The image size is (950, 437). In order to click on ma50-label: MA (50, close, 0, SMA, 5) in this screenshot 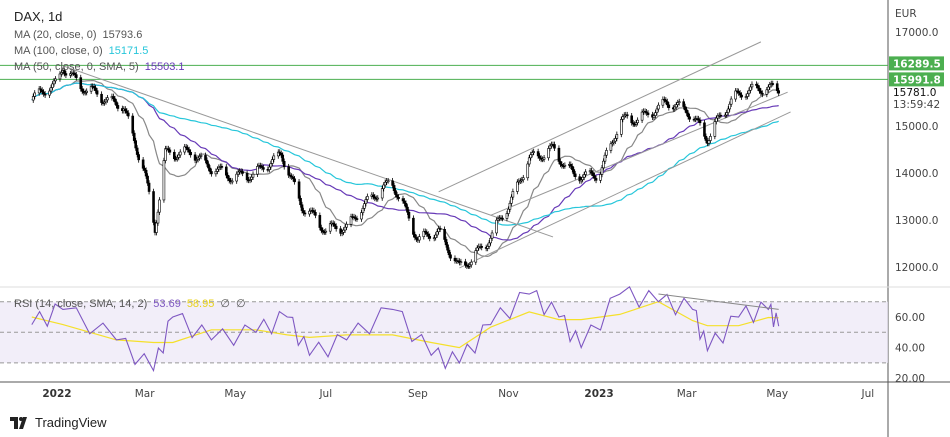, I will do `click(76, 67)`.